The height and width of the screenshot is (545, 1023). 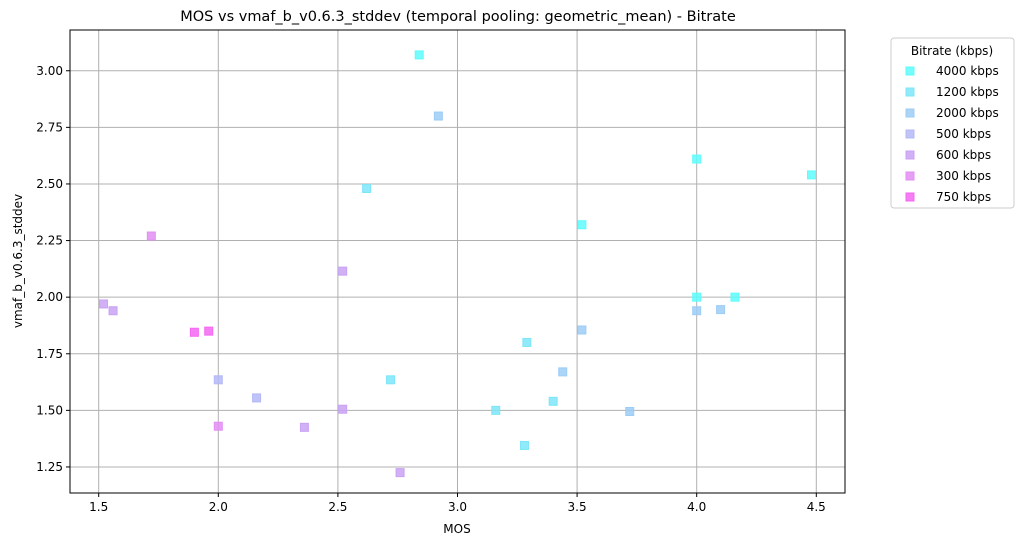 I want to click on y-axis-label: vmaf_b_v0.6.3_stddev, so click(x=18, y=261).